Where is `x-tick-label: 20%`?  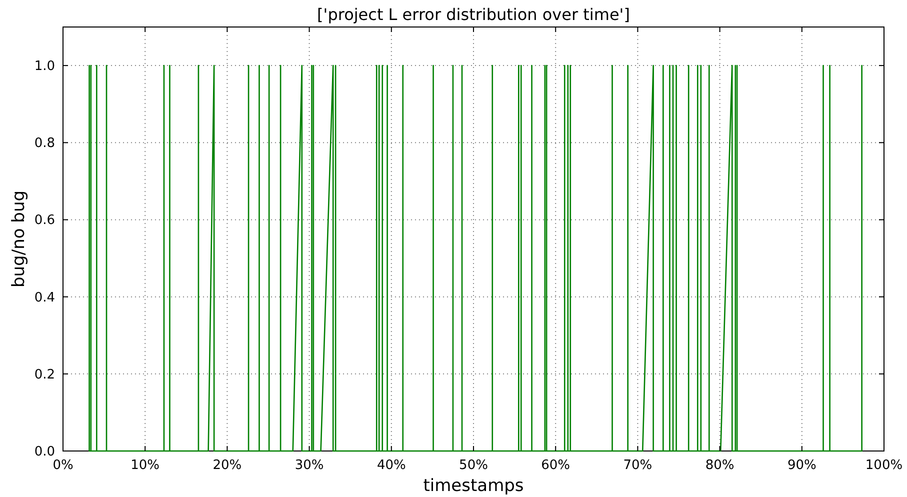
x-tick-label: 20% is located at coordinates (227, 465).